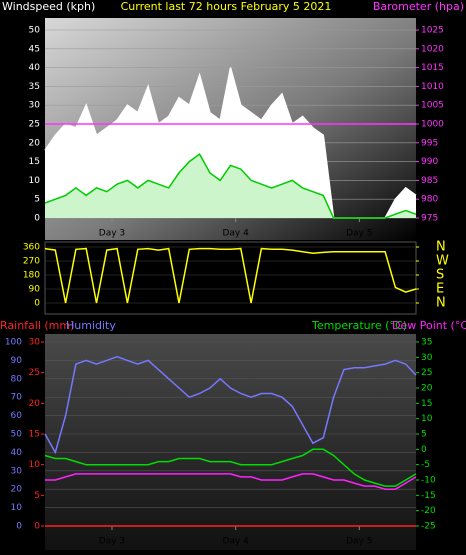 Image resolution: width=466 pixels, height=555 pixels. I want to click on y2-tick-label: -15, so click(428, 496).